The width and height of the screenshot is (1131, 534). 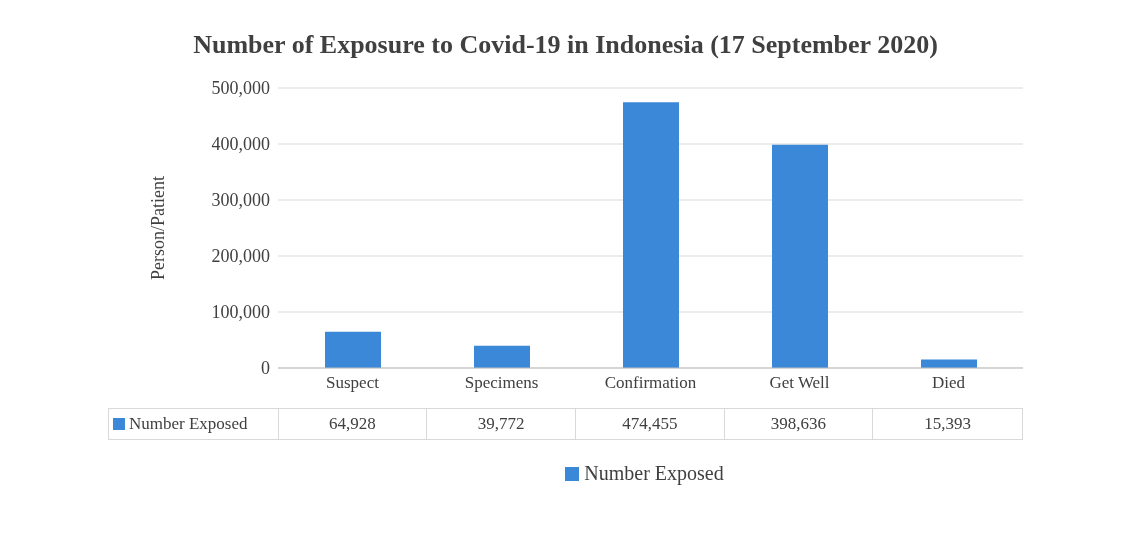 What do you see at coordinates (158, 228) in the screenshot?
I see `y-axis-title: Person/Patient` at bounding box center [158, 228].